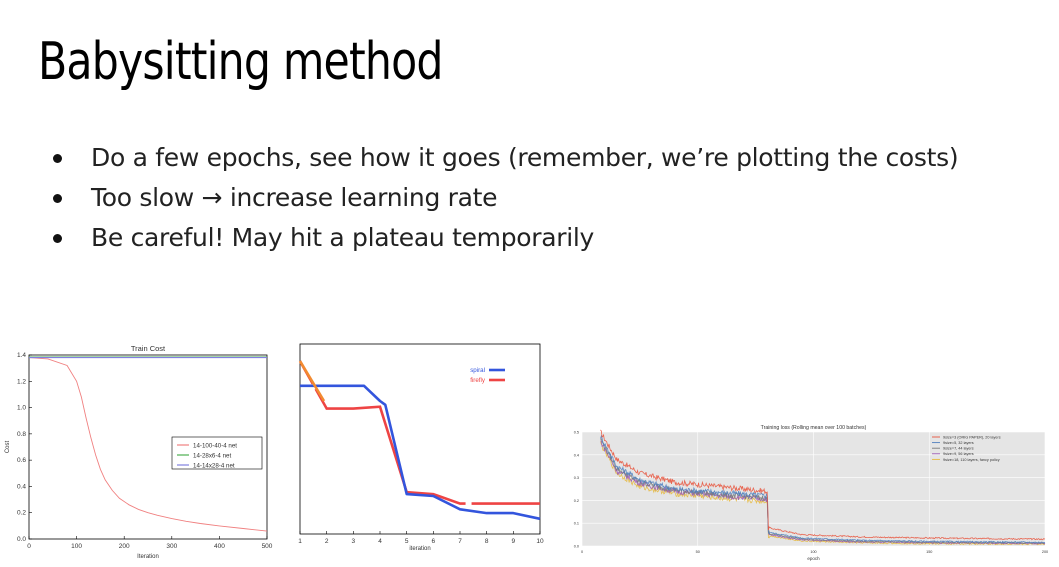 This screenshot has width=1059, height=567. What do you see at coordinates (813, 558) in the screenshot?
I see `x-axis-label: epoch` at bounding box center [813, 558].